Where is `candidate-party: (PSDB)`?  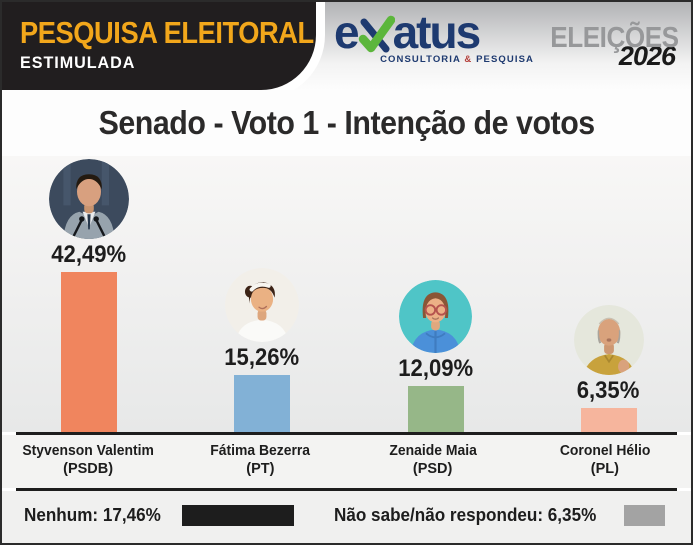 candidate-party: (PSDB) is located at coordinates (88, 469).